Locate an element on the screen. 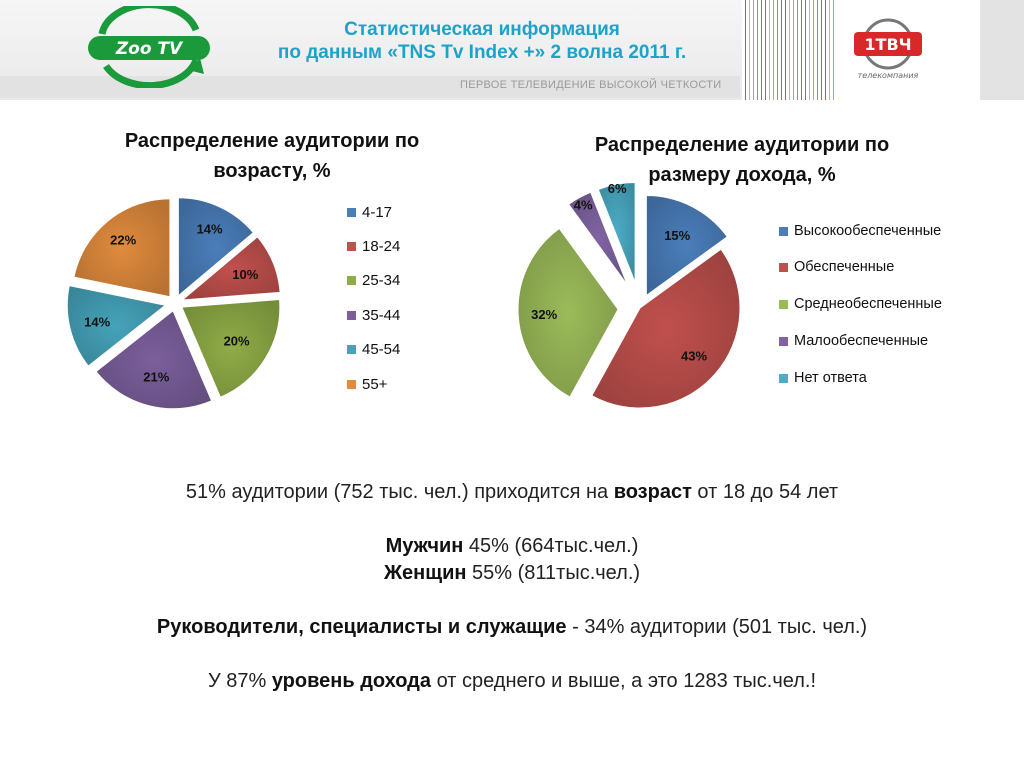  income-pie-chart: 15% 43% 32% 4% 6% is located at coordinates (629, 295).